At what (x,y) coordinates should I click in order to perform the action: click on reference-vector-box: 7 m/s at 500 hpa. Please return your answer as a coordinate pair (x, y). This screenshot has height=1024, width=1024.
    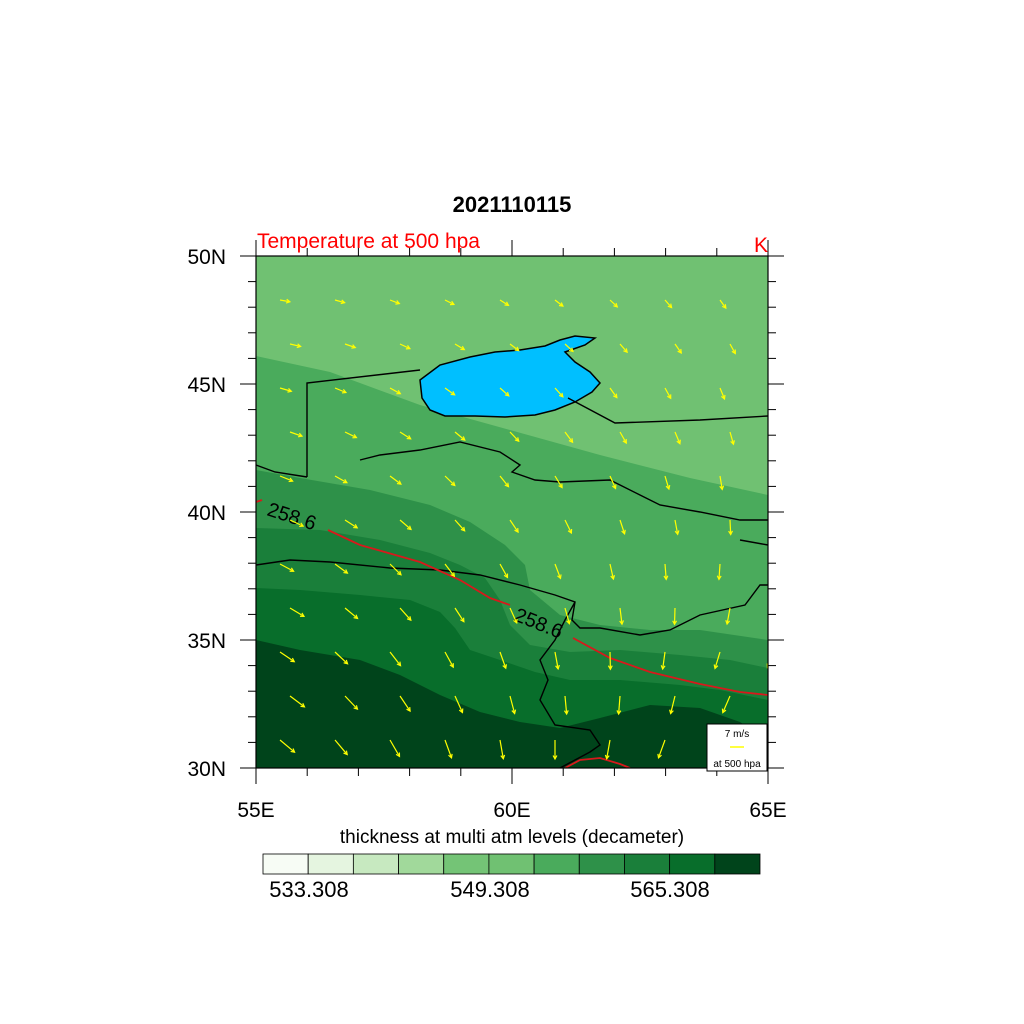
    Looking at the image, I should click on (737, 747).